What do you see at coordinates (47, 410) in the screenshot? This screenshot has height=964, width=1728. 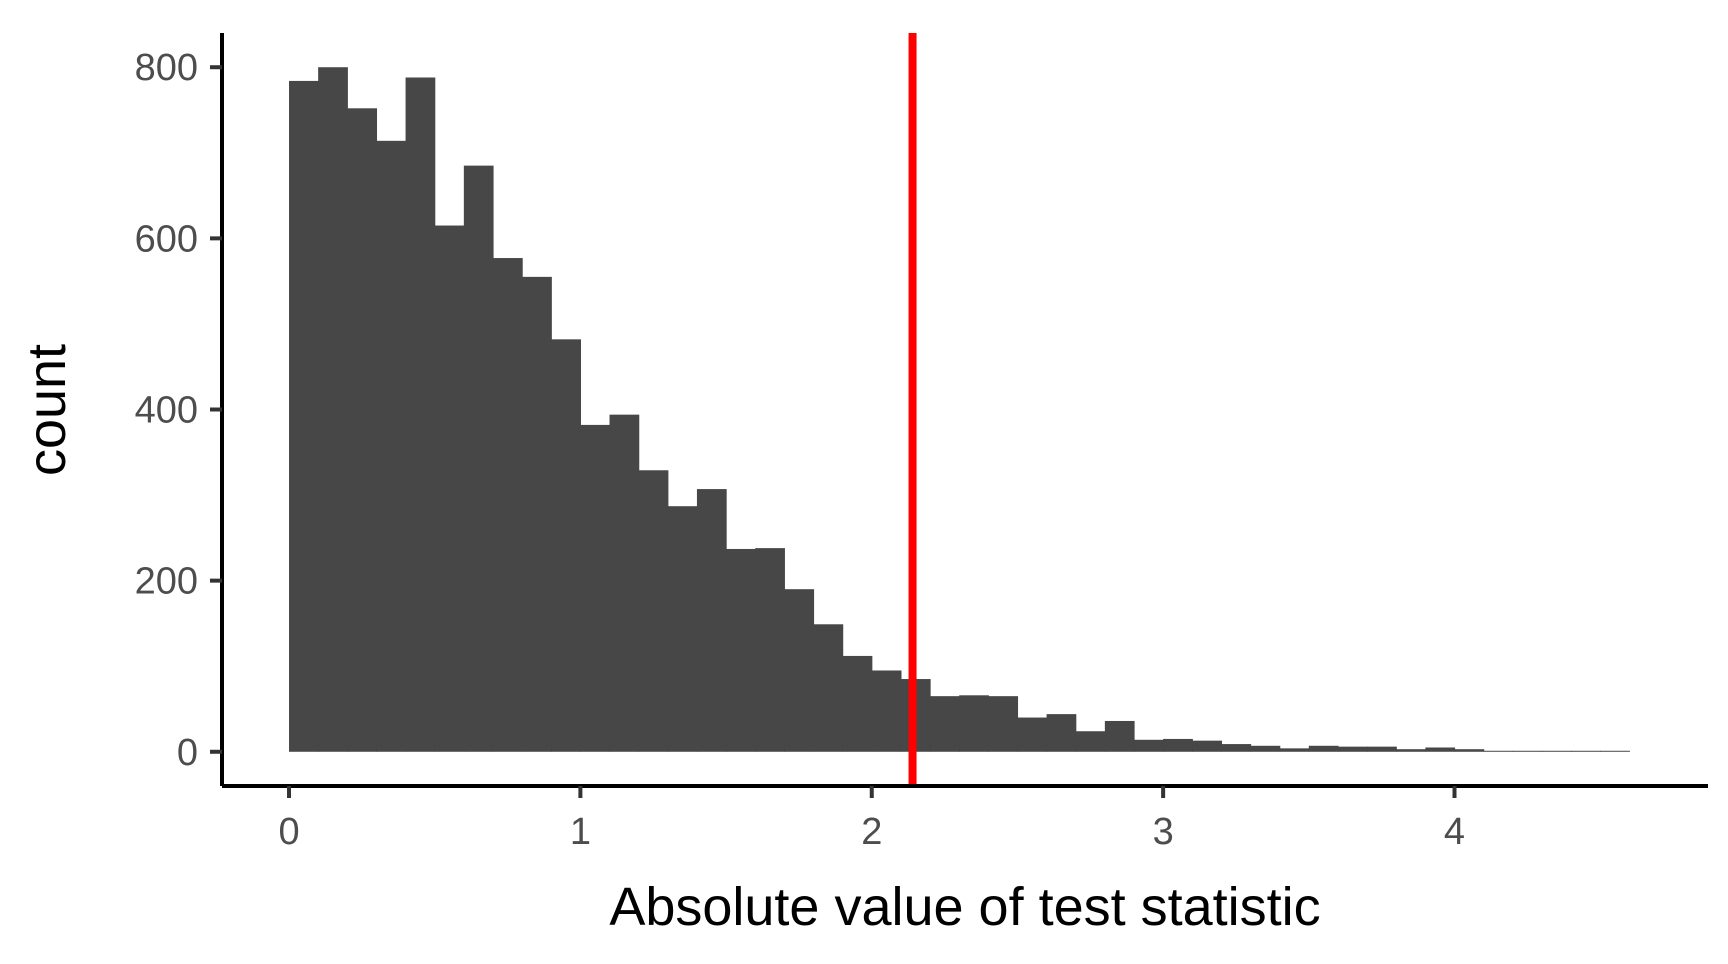 I see `y-axis-title: count` at bounding box center [47, 410].